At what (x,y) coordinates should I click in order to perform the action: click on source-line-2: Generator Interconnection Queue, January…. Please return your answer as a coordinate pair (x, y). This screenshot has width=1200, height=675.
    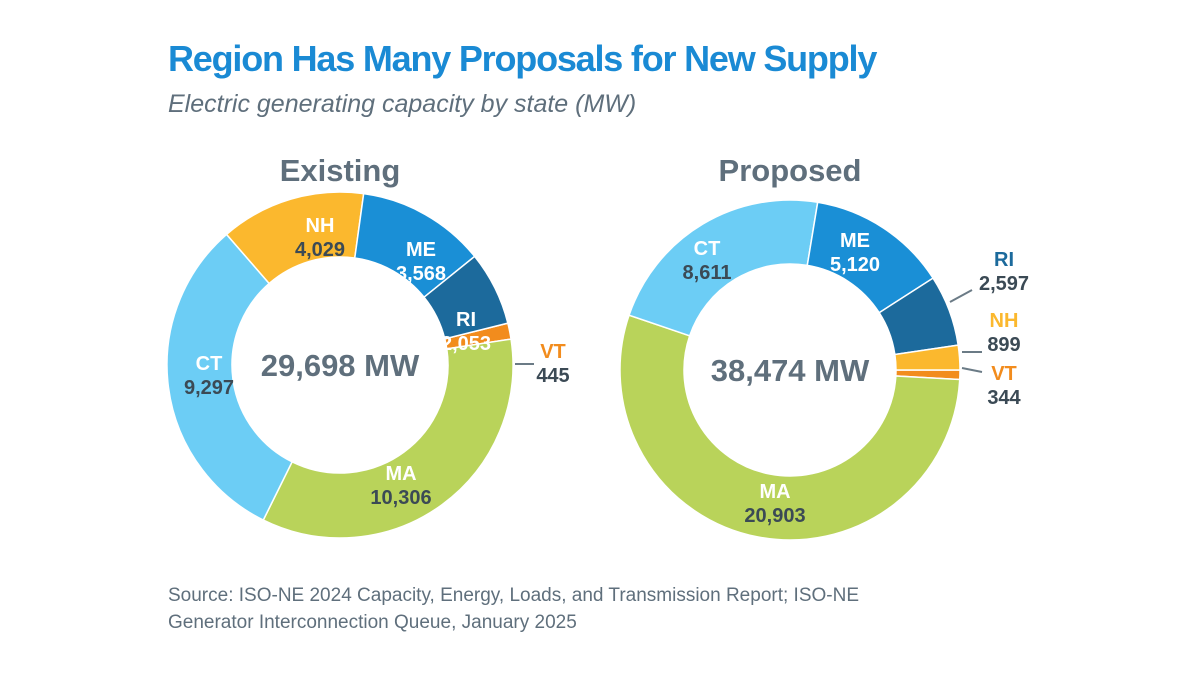
    Looking at the image, I should click on (372, 622).